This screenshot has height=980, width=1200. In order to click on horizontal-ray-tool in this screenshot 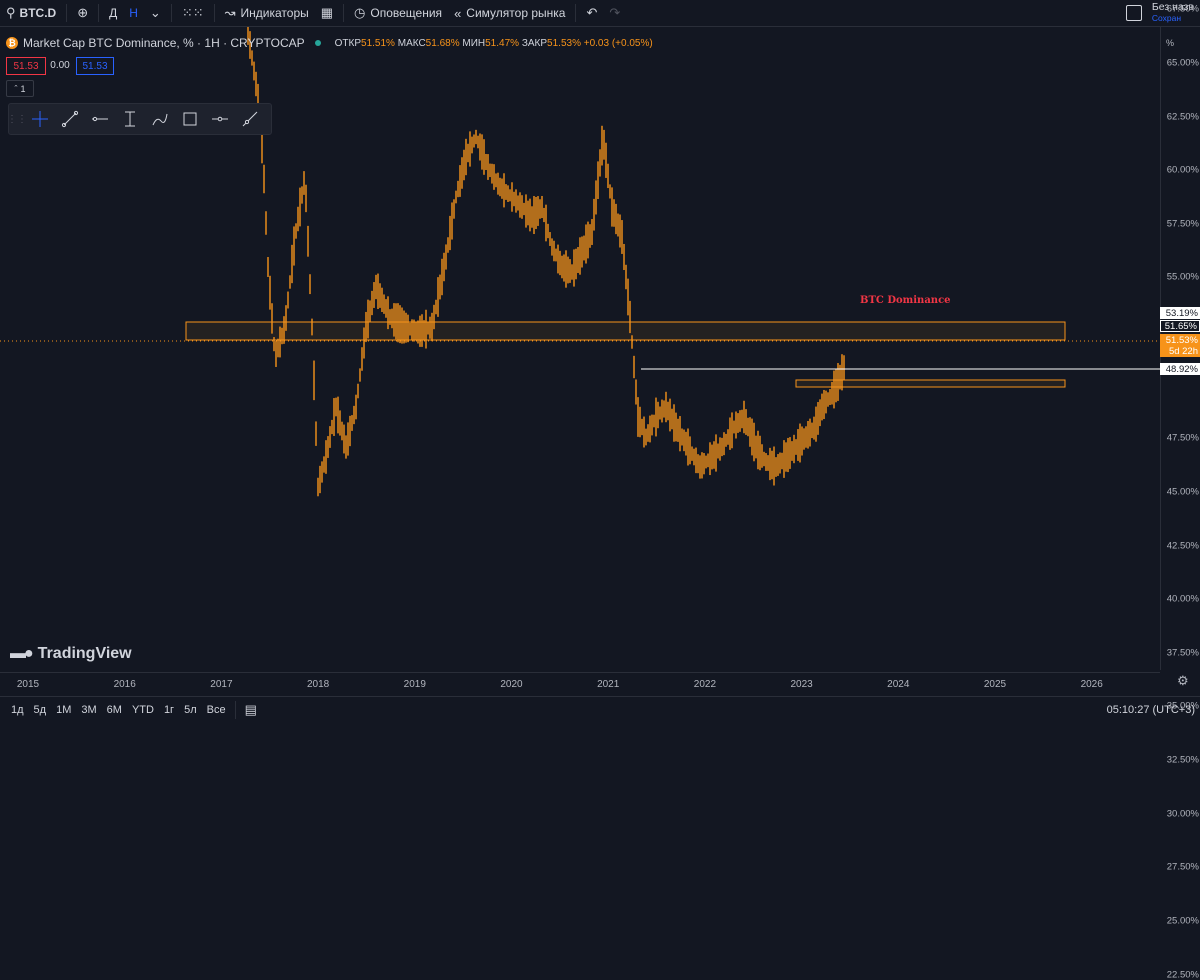, I will do `click(220, 119)`.